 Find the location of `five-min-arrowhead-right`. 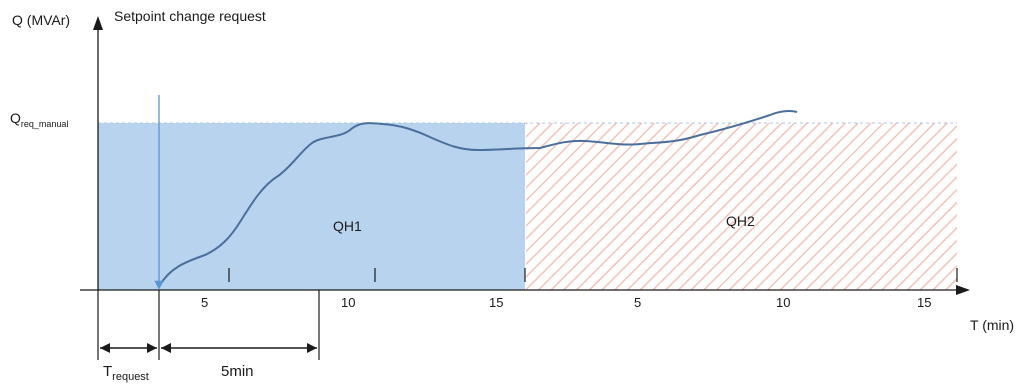

five-min-arrowhead-right is located at coordinates (312, 348).